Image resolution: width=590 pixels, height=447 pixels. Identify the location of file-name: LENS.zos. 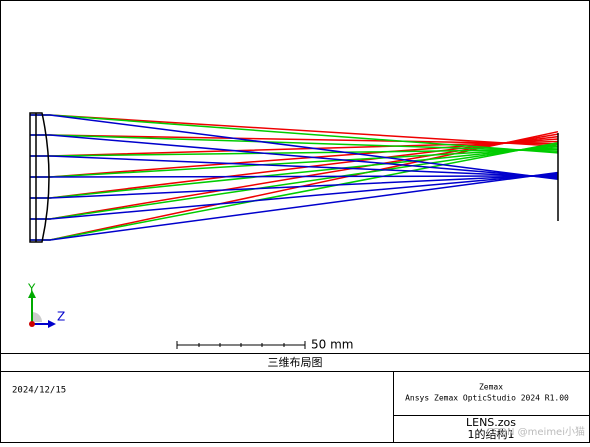
(491, 422).